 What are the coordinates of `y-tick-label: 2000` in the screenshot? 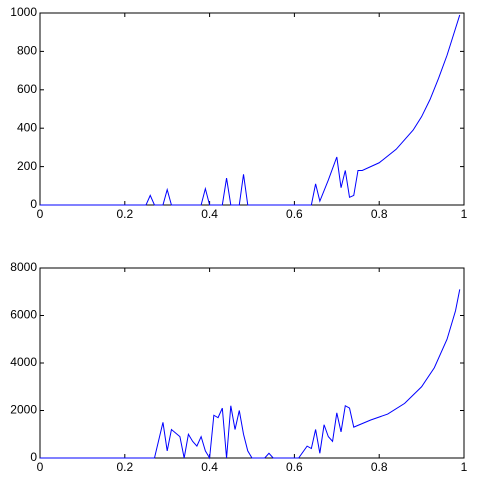 It's located at (23, 410).